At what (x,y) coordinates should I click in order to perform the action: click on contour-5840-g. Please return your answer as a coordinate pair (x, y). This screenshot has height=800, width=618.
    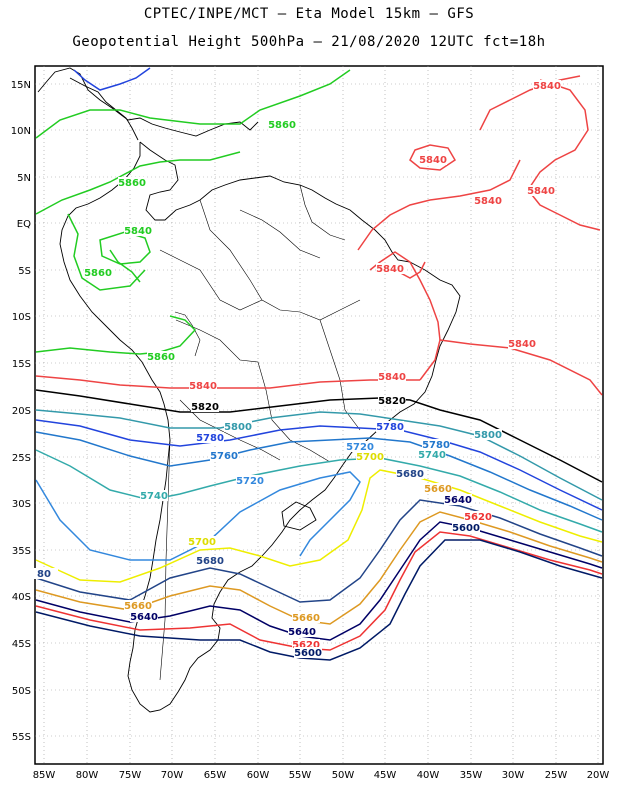
    Looking at the image, I should click on (564, 155).